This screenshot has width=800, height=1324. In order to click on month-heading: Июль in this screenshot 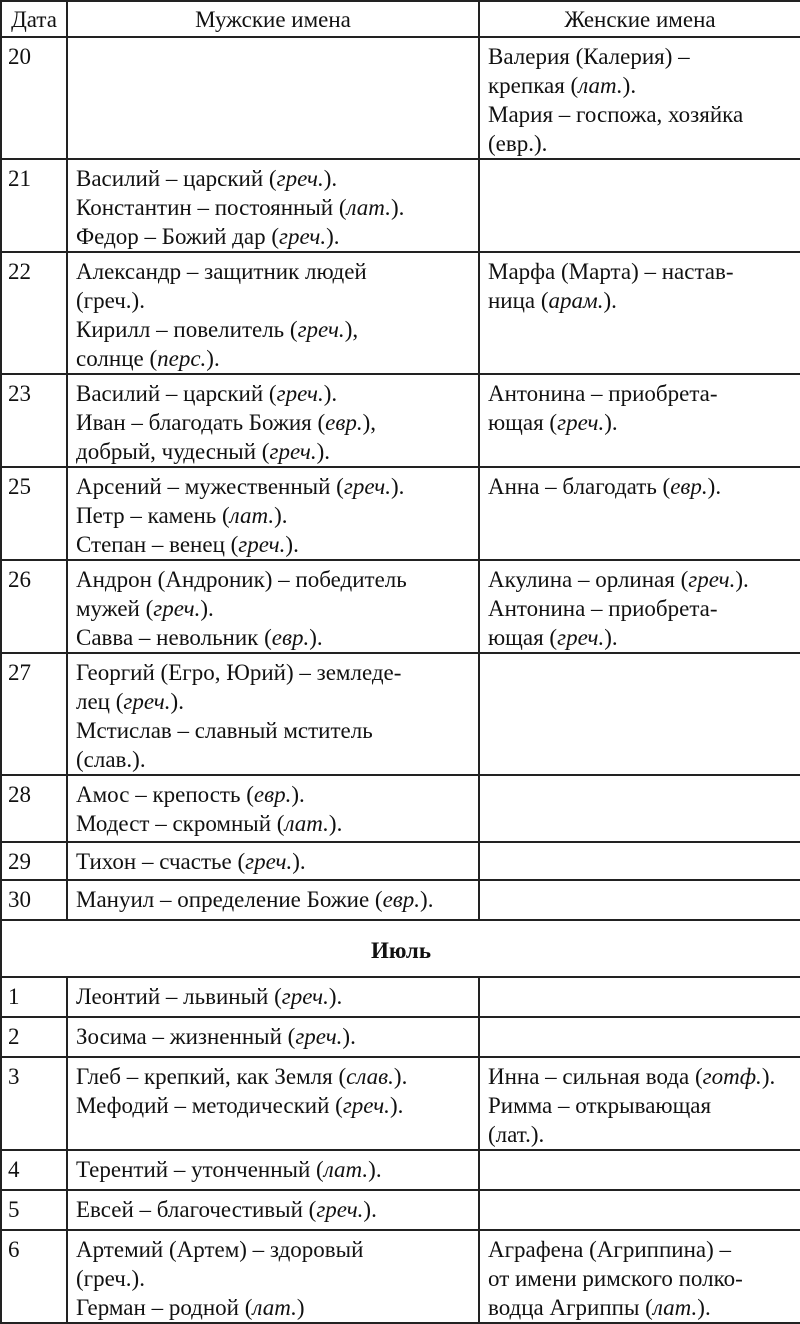, I will do `click(400, 948)`.